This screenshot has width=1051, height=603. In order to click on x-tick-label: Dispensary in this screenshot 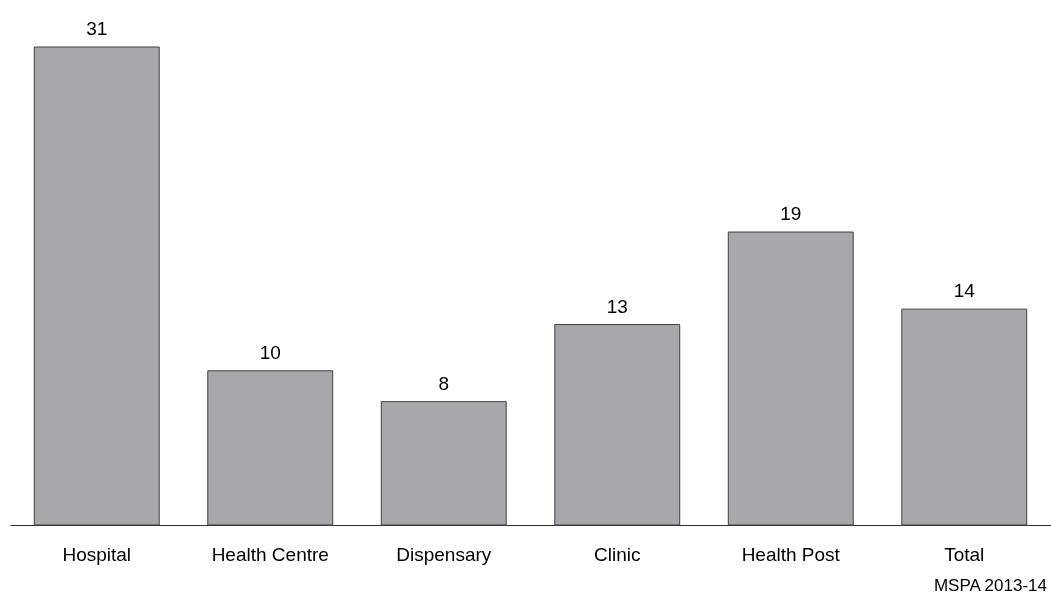, I will do `click(444, 554)`.